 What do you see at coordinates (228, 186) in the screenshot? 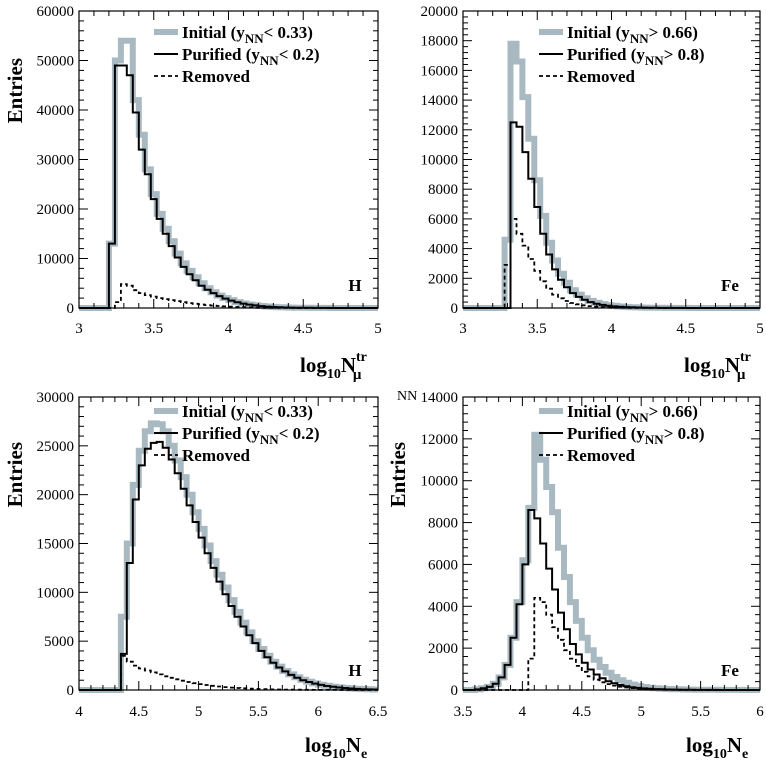
I see `series-purified-p1` at bounding box center [228, 186].